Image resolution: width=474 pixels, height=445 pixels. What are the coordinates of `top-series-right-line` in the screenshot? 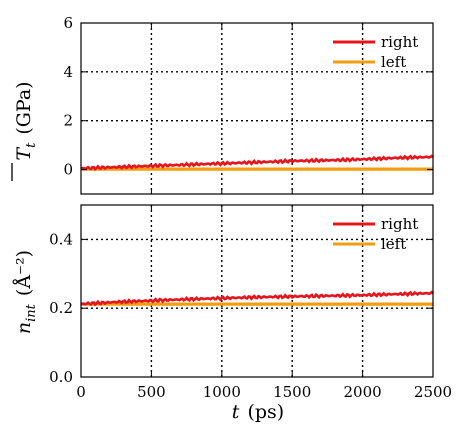 It's located at (257, 162).